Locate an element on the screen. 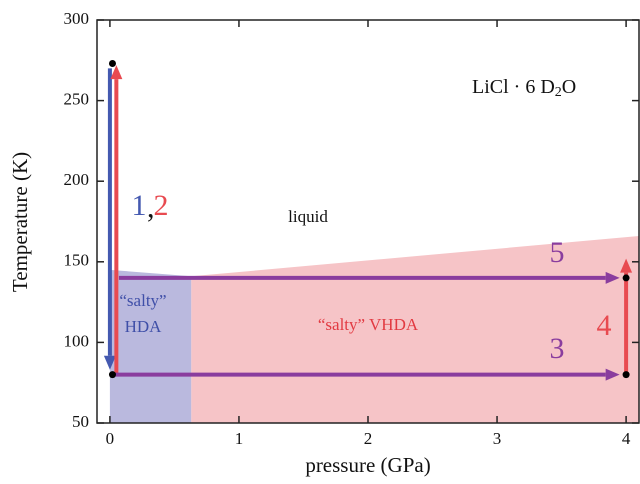 The image size is (640, 484). arrow-label: 5 is located at coordinates (557, 252).